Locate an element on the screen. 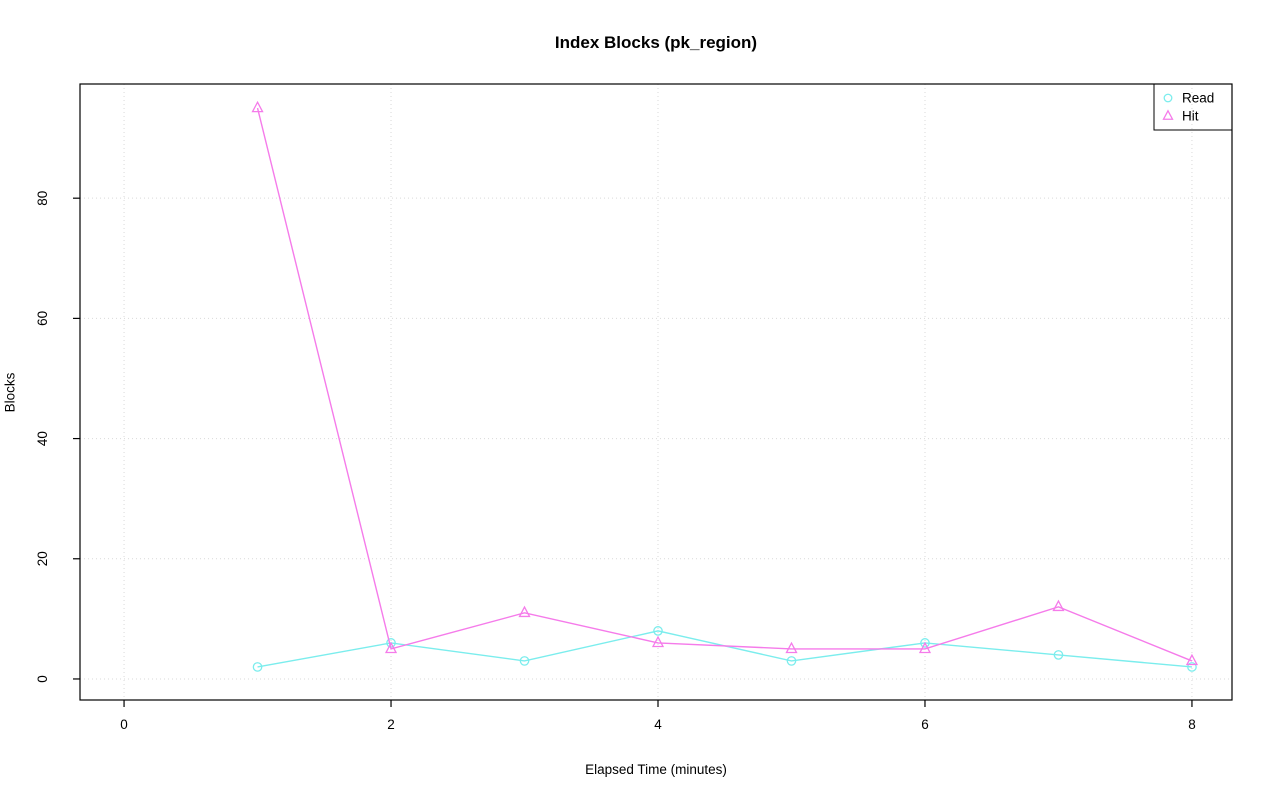 Image resolution: width=1280 pixels, height=801 pixels. legend-label-read: Read is located at coordinates (1198, 98).